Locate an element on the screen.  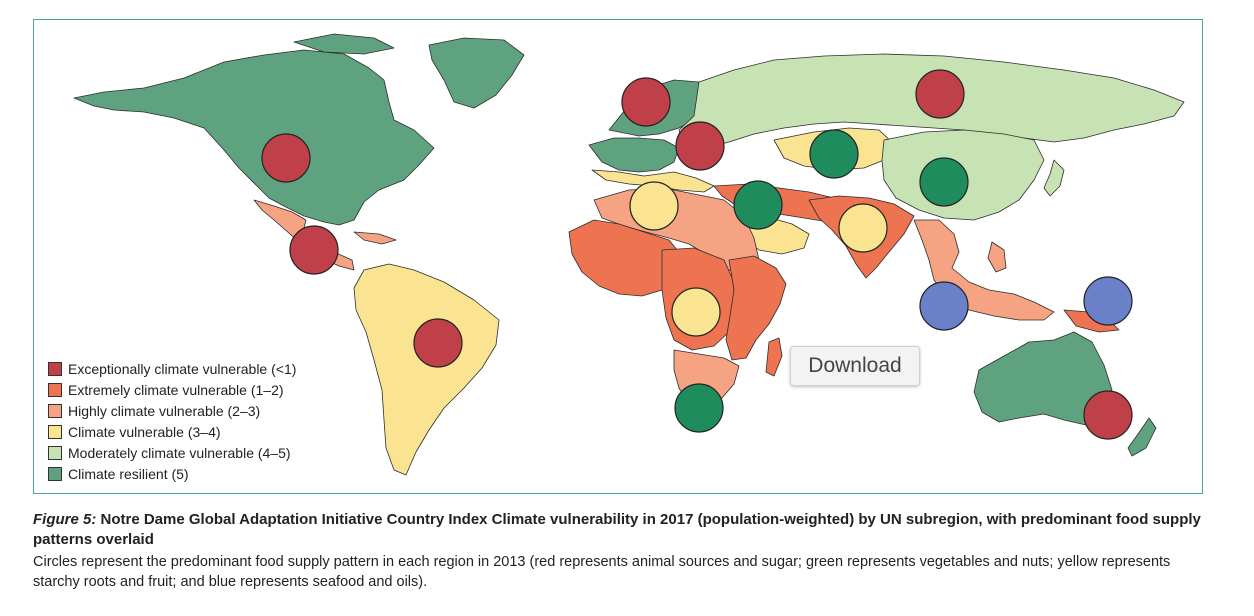
region-western-europe is located at coordinates (634, 155).